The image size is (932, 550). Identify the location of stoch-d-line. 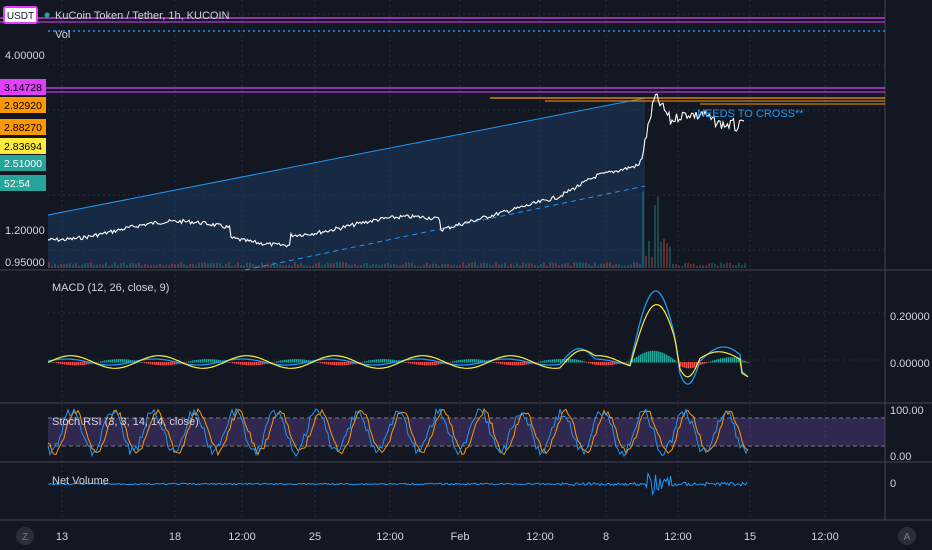
(398, 432).